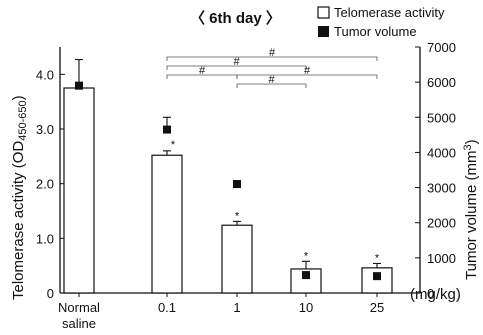 This screenshot has height=335, width=483. I want to click on y-left-label-main: Telomerase activity (OD, so click(18, 220).